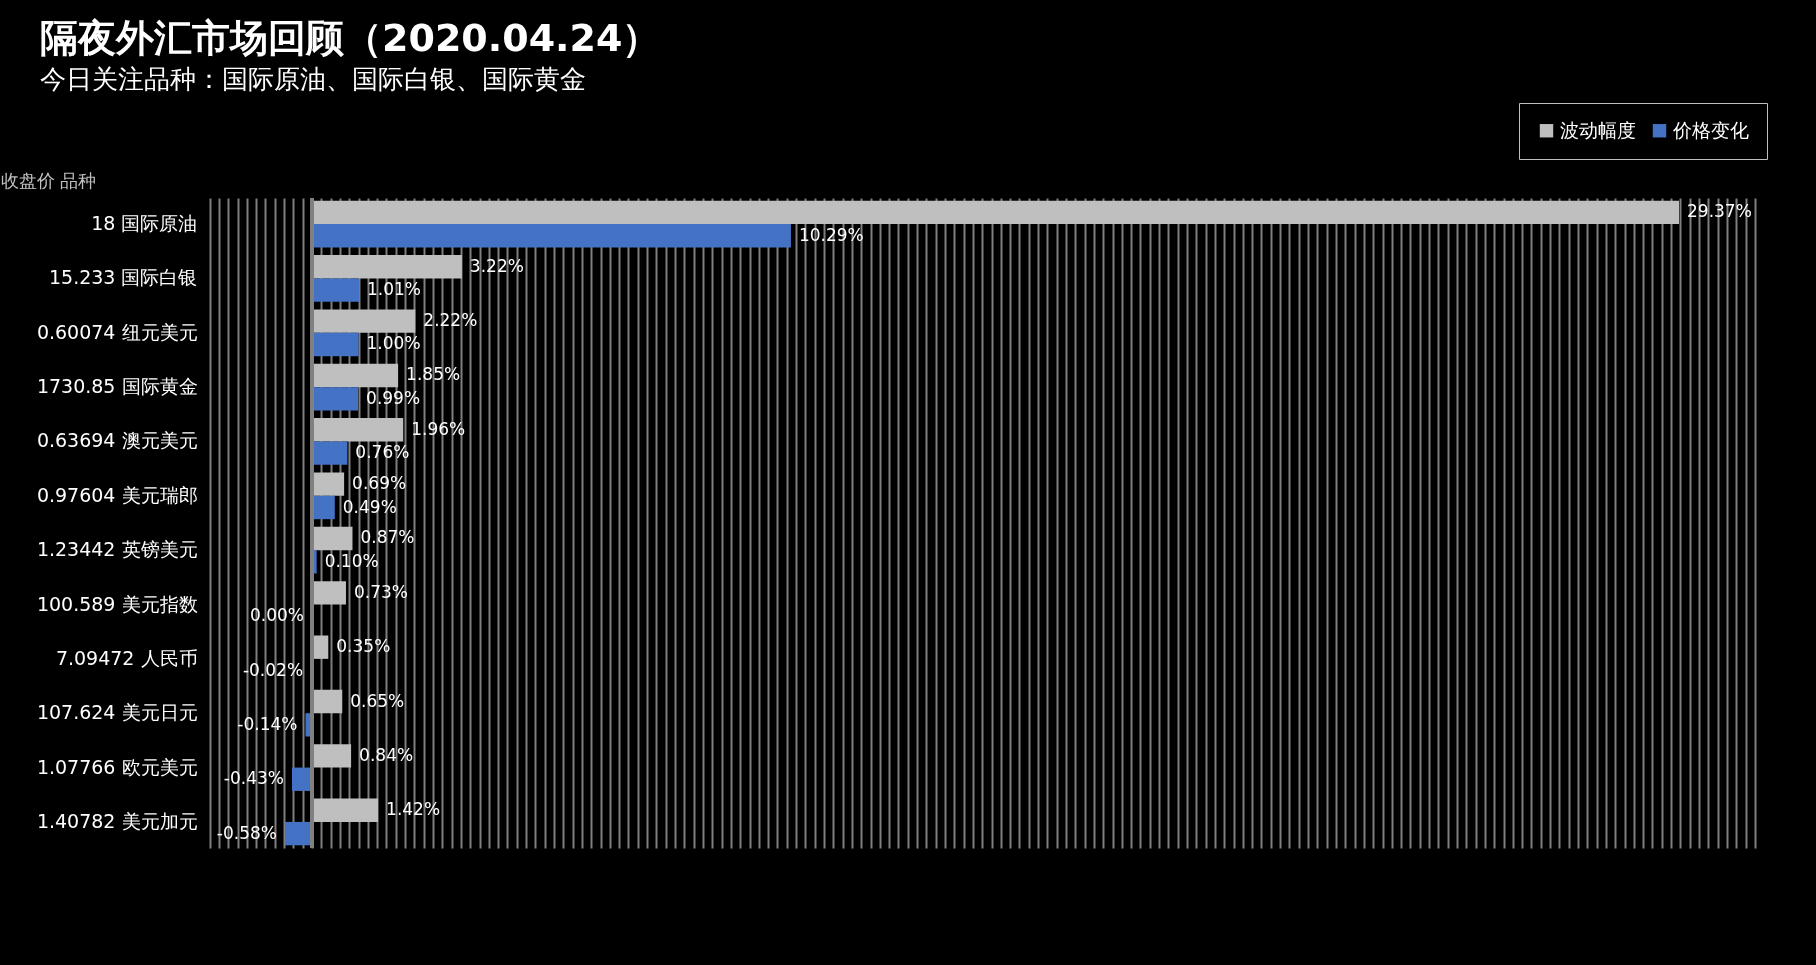 The image size is (1816, 965). What do you see at coordinates (386, 754) in the screenshot?
I see `data-label: 0.84%` at bounding box center [386, 754].